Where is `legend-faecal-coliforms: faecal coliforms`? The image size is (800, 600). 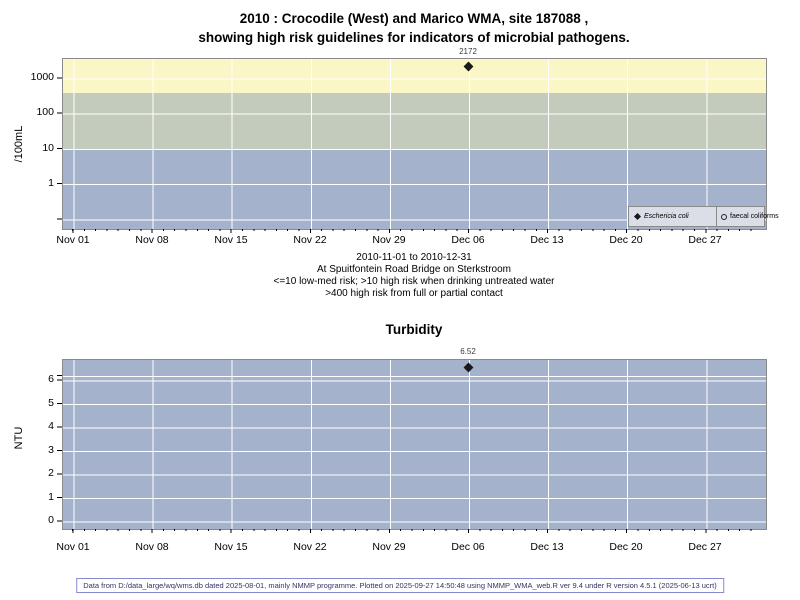
legend-faecal-coliforms: faecal coliforms is located at coordinates (747, 216).